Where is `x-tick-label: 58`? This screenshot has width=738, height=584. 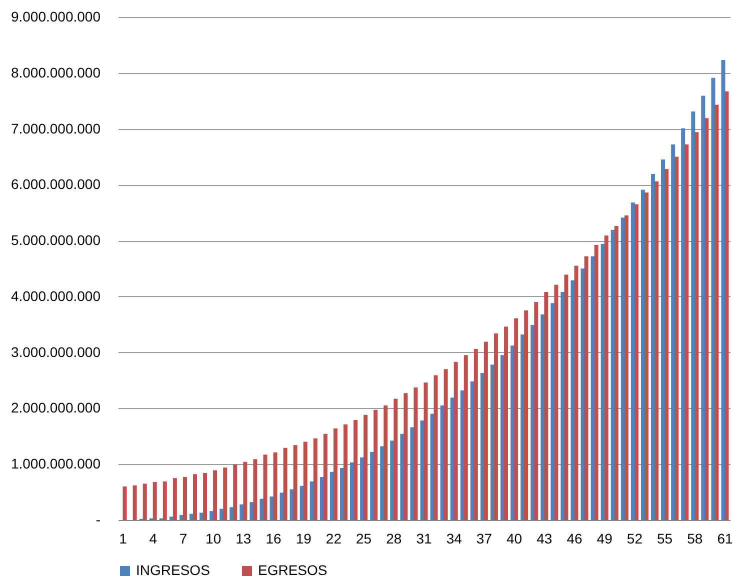 x-tick-label: 58 is located at coordinates (695, 538).